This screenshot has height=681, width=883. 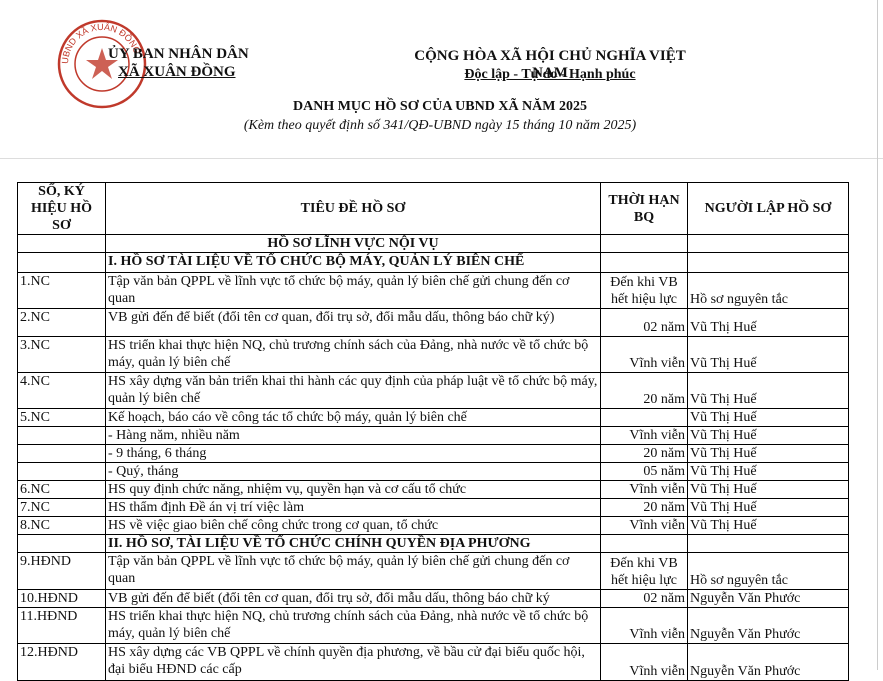 What do you see at coordinates (61, 525) in the screenshot?
I see `record-code: 8.NC` at bounding box center [61, 525].